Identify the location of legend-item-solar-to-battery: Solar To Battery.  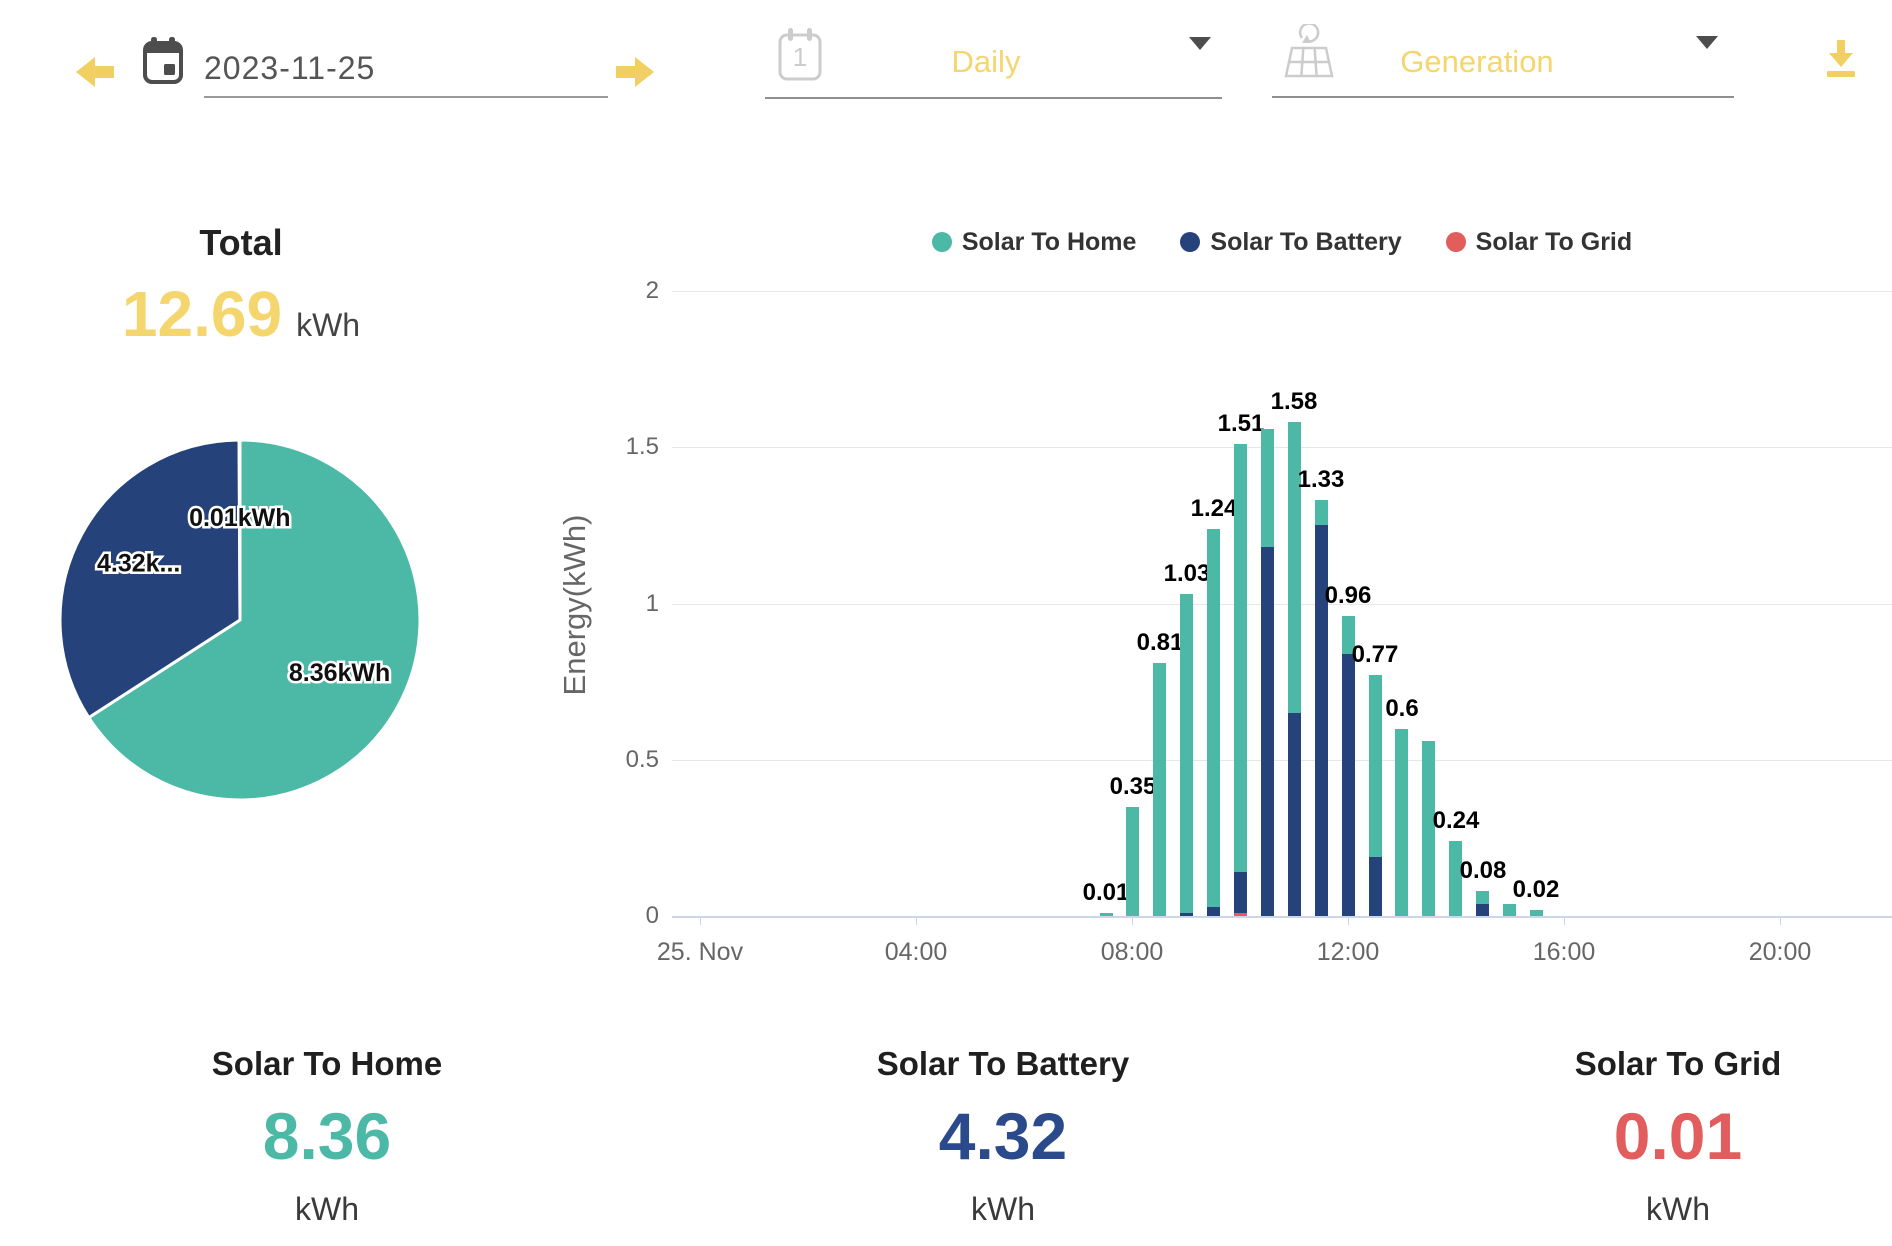
(1291, 242).